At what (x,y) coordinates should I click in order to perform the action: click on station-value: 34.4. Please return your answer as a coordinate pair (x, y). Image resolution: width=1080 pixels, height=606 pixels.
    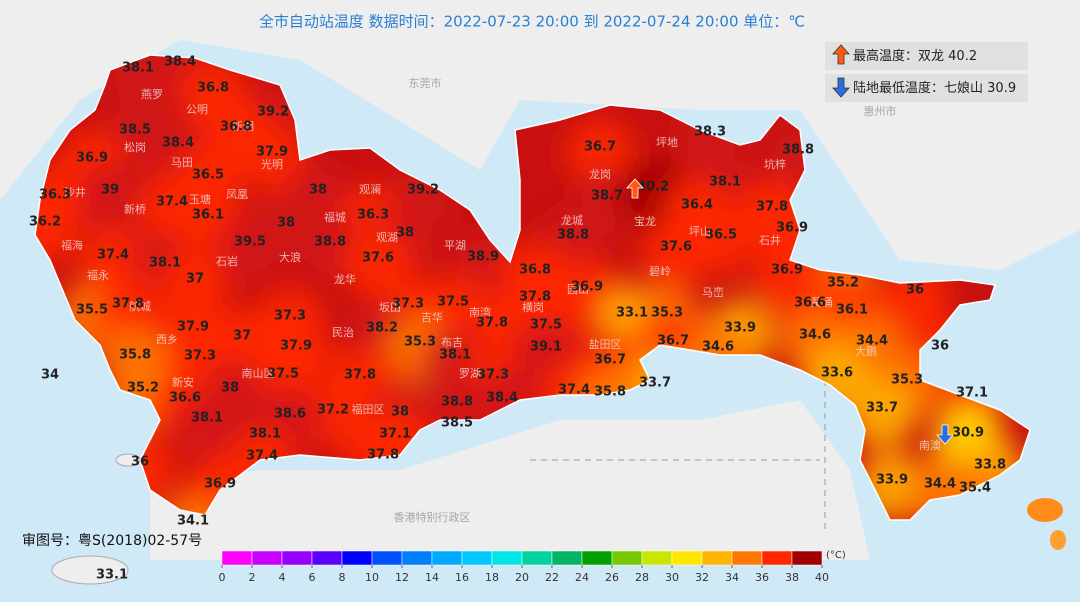
    Looking at the image, I should click on (872, 341).